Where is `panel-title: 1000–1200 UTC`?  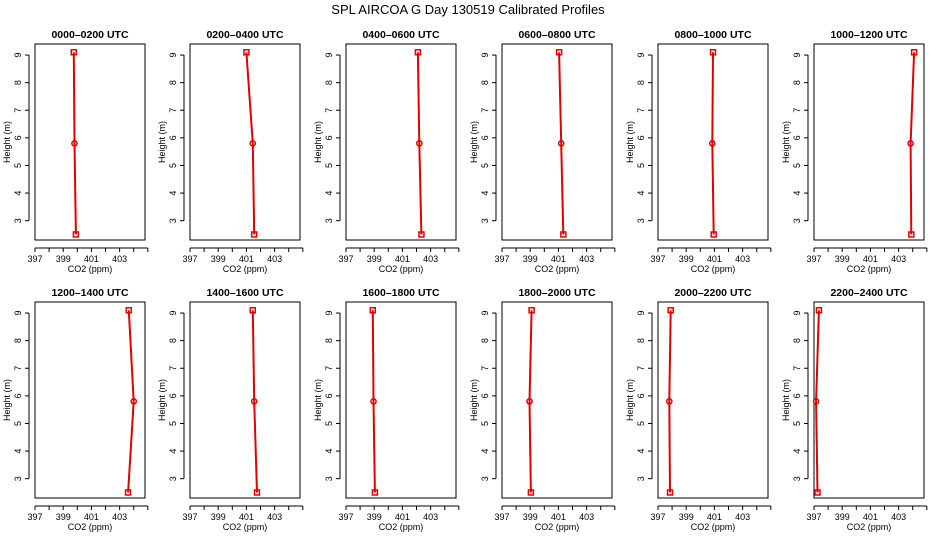 panel-title: 1000–1200 UTC is located at coordinates (868, 35).